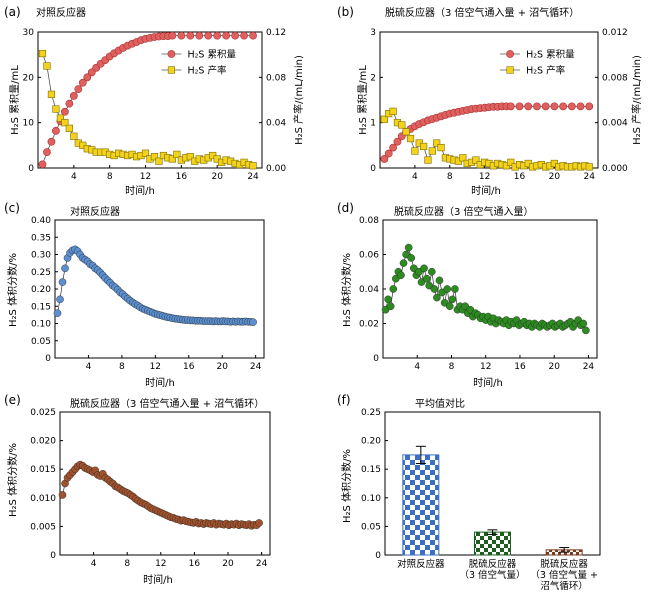 Image resolution: width=650 pixels, height=601 pixels. I want to click on x-tick-label: 8, so click(127, 564).